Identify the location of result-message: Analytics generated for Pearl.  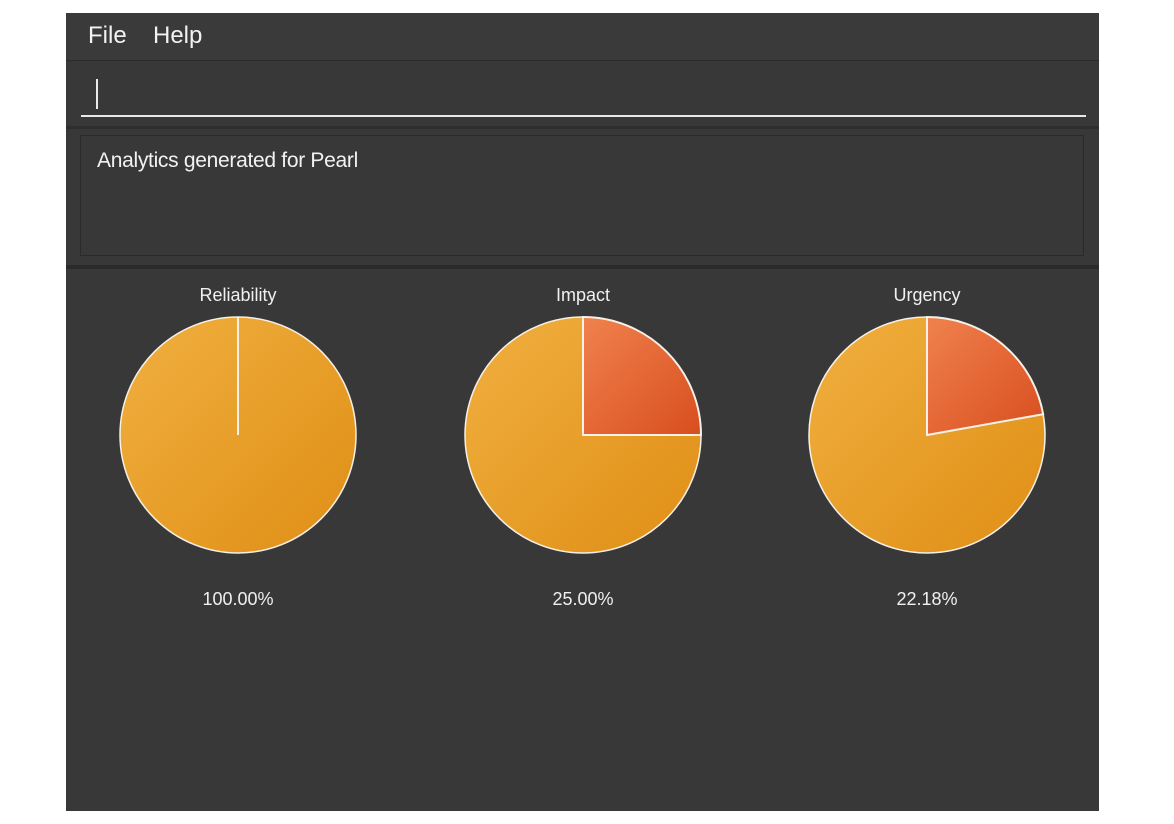
(227, 160).